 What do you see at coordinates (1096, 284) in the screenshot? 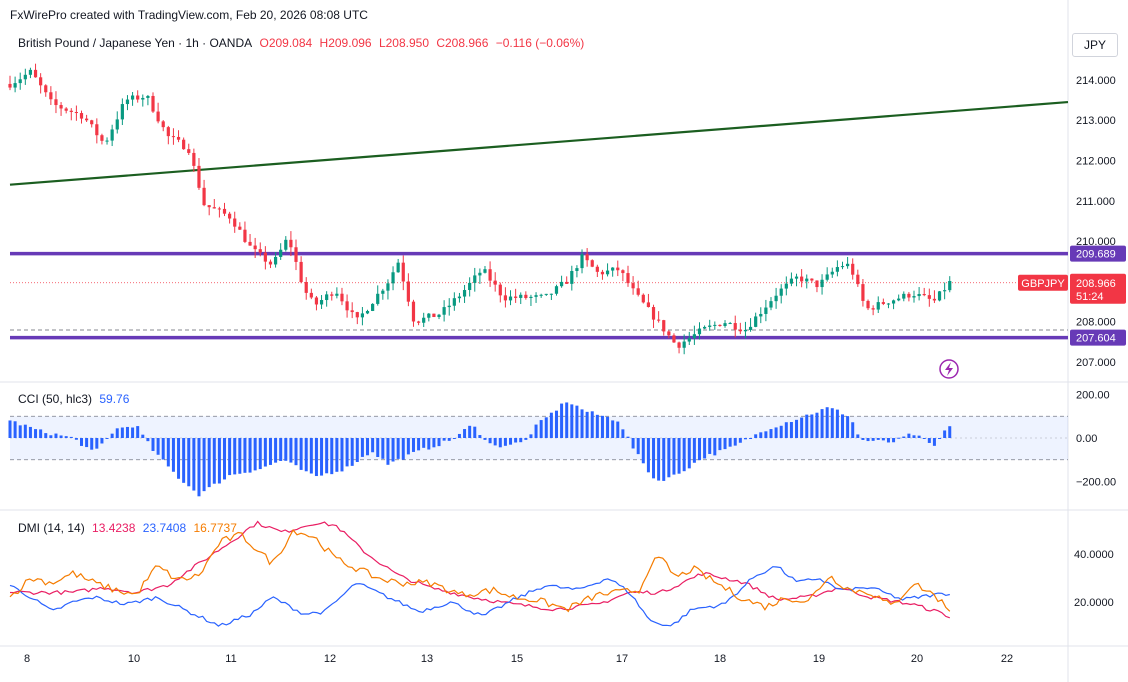
I see `price-badge: 208.966` at bounding box center [1096, 284].